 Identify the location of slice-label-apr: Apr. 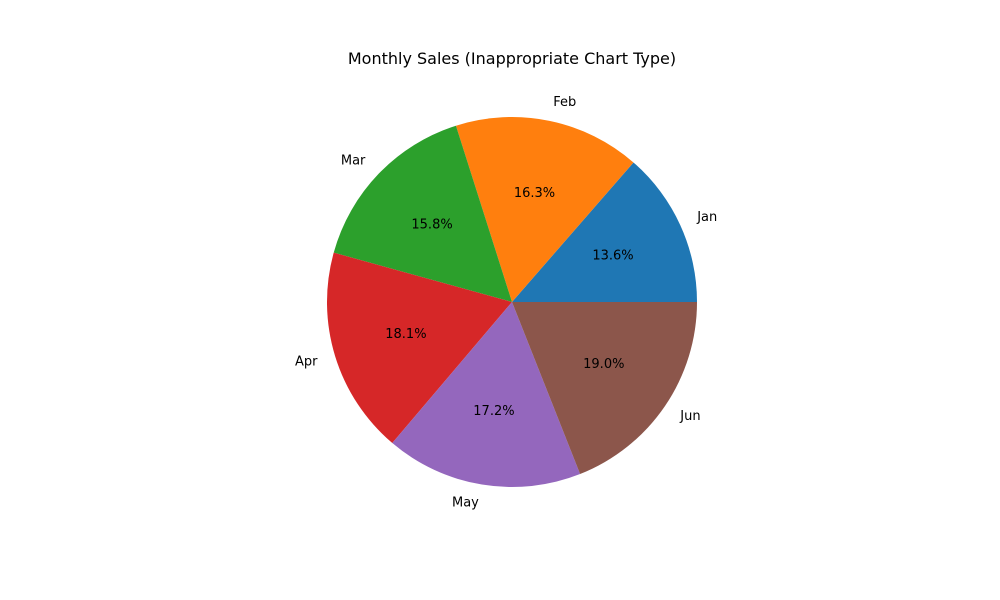
(306, 361).